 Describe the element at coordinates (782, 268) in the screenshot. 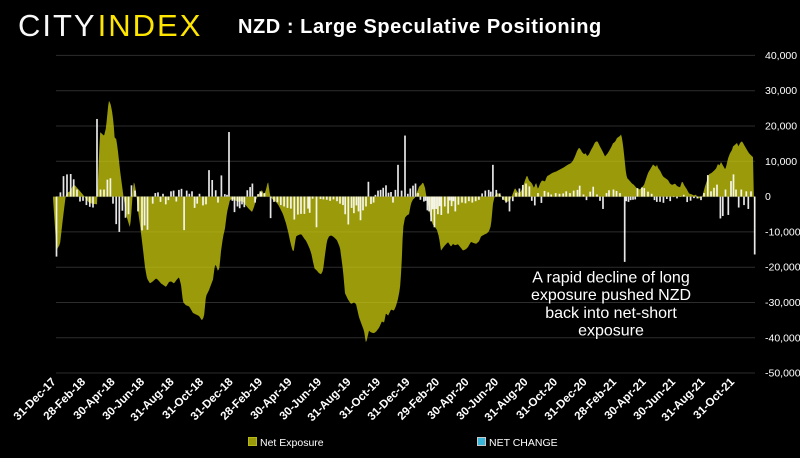

I see `svg-text: -20,000` at that location.